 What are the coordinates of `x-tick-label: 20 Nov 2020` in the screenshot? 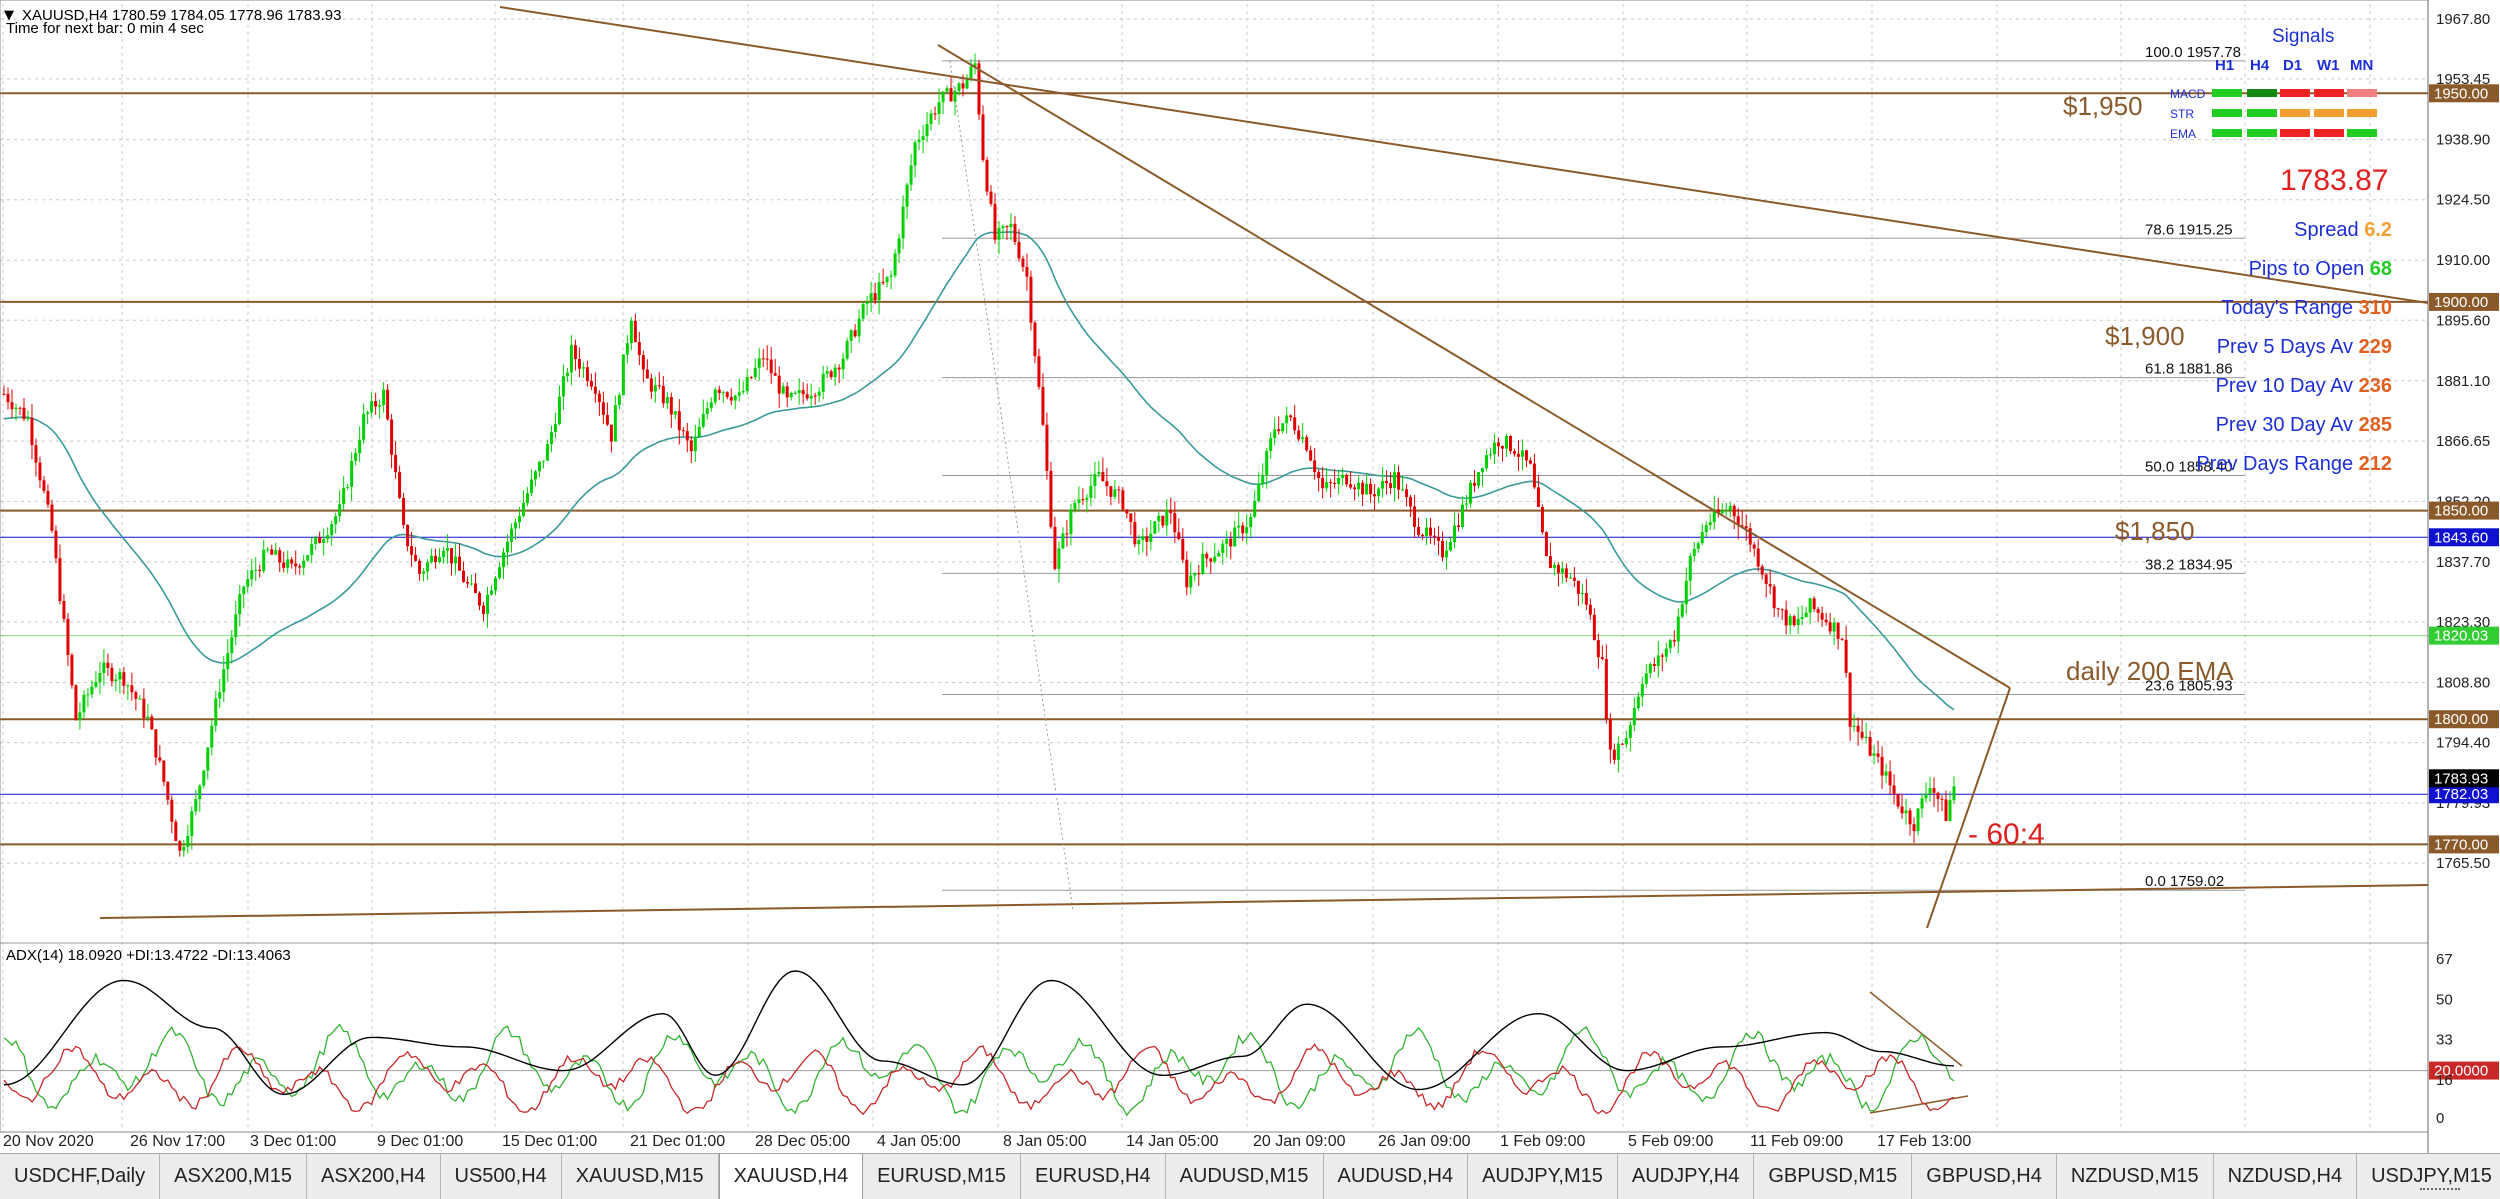 It's located at (48, 1141).